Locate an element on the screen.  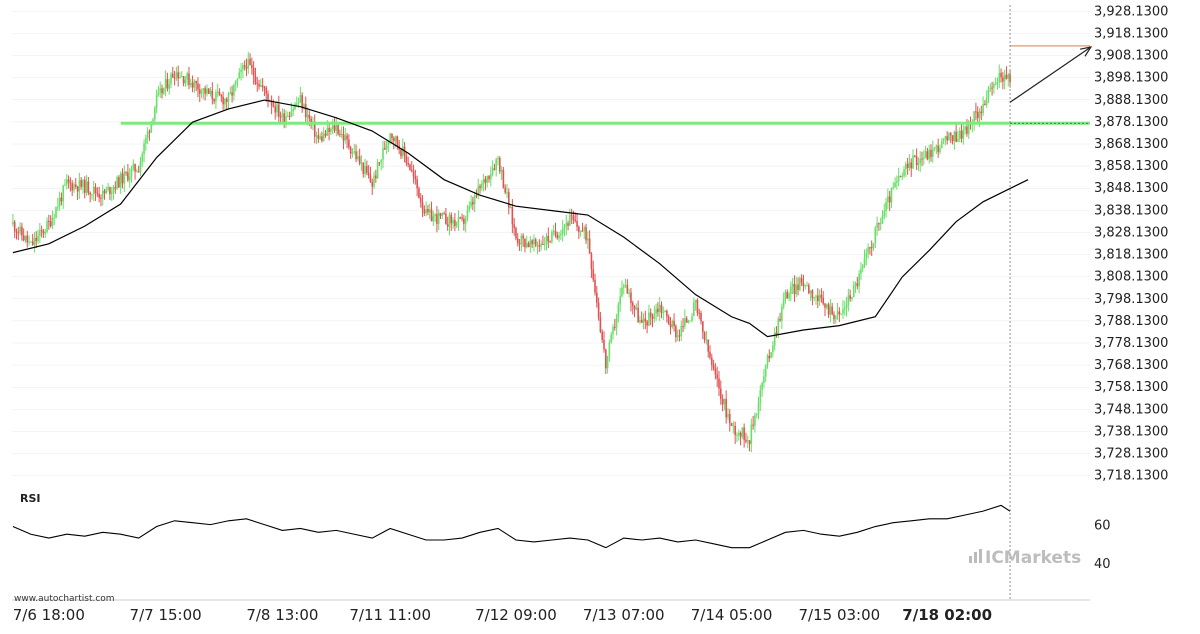
y-tick-label: 3,768.1300 is located at coordinates (1131, 365).